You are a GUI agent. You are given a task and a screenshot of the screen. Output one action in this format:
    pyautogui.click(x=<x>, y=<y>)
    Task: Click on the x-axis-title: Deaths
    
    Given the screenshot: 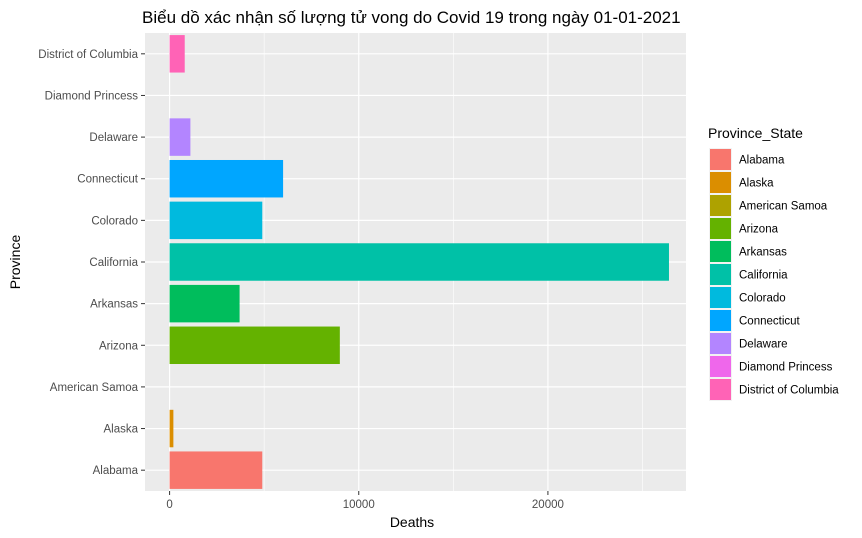 What is the action you would take?
    pyautogui.click(x=412, y=522)
    